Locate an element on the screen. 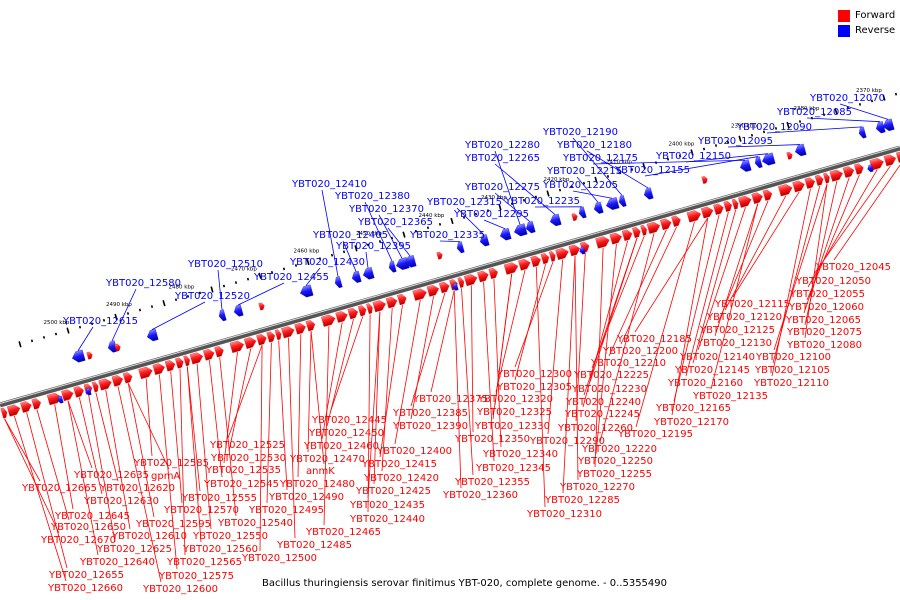 The image size is (900, 600). forward-gene-label: YBT020_12435 is located at coordinates (387, 505).